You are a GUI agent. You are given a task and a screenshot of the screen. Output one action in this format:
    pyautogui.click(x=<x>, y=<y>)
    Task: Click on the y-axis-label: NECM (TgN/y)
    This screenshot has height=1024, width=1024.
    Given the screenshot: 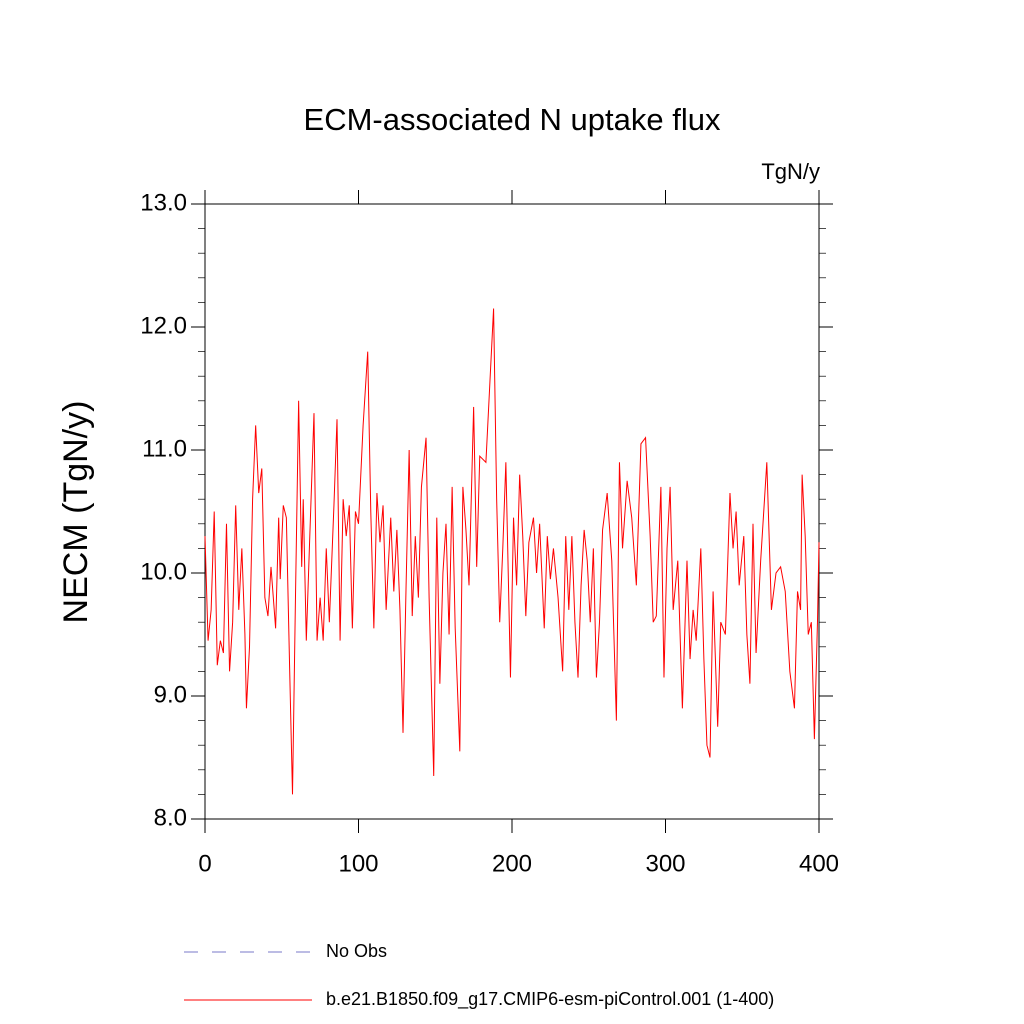 What is the action you would take?
    pyautogui.click(x=76, y=512)
    